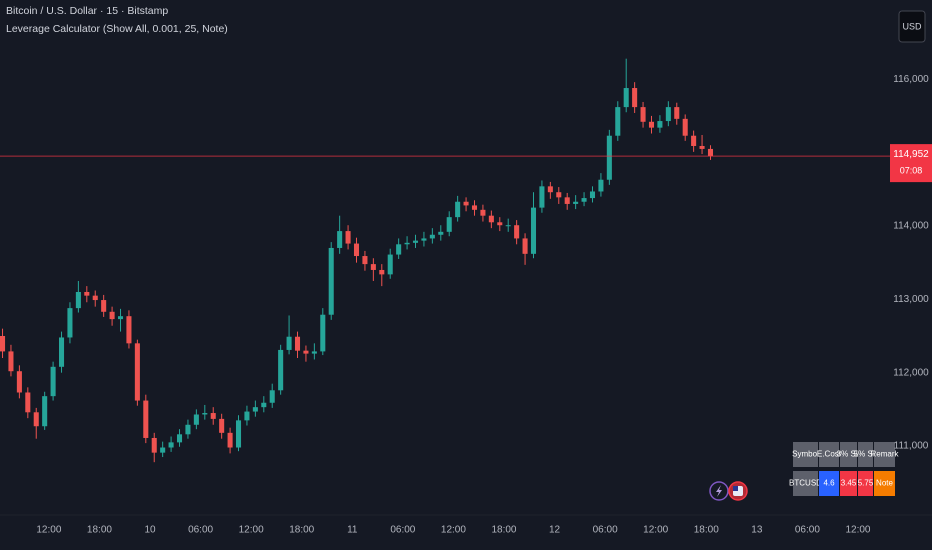 The height and width of the screenshot is (550, 932). I want to click on flag-icon, so click(738, 491).